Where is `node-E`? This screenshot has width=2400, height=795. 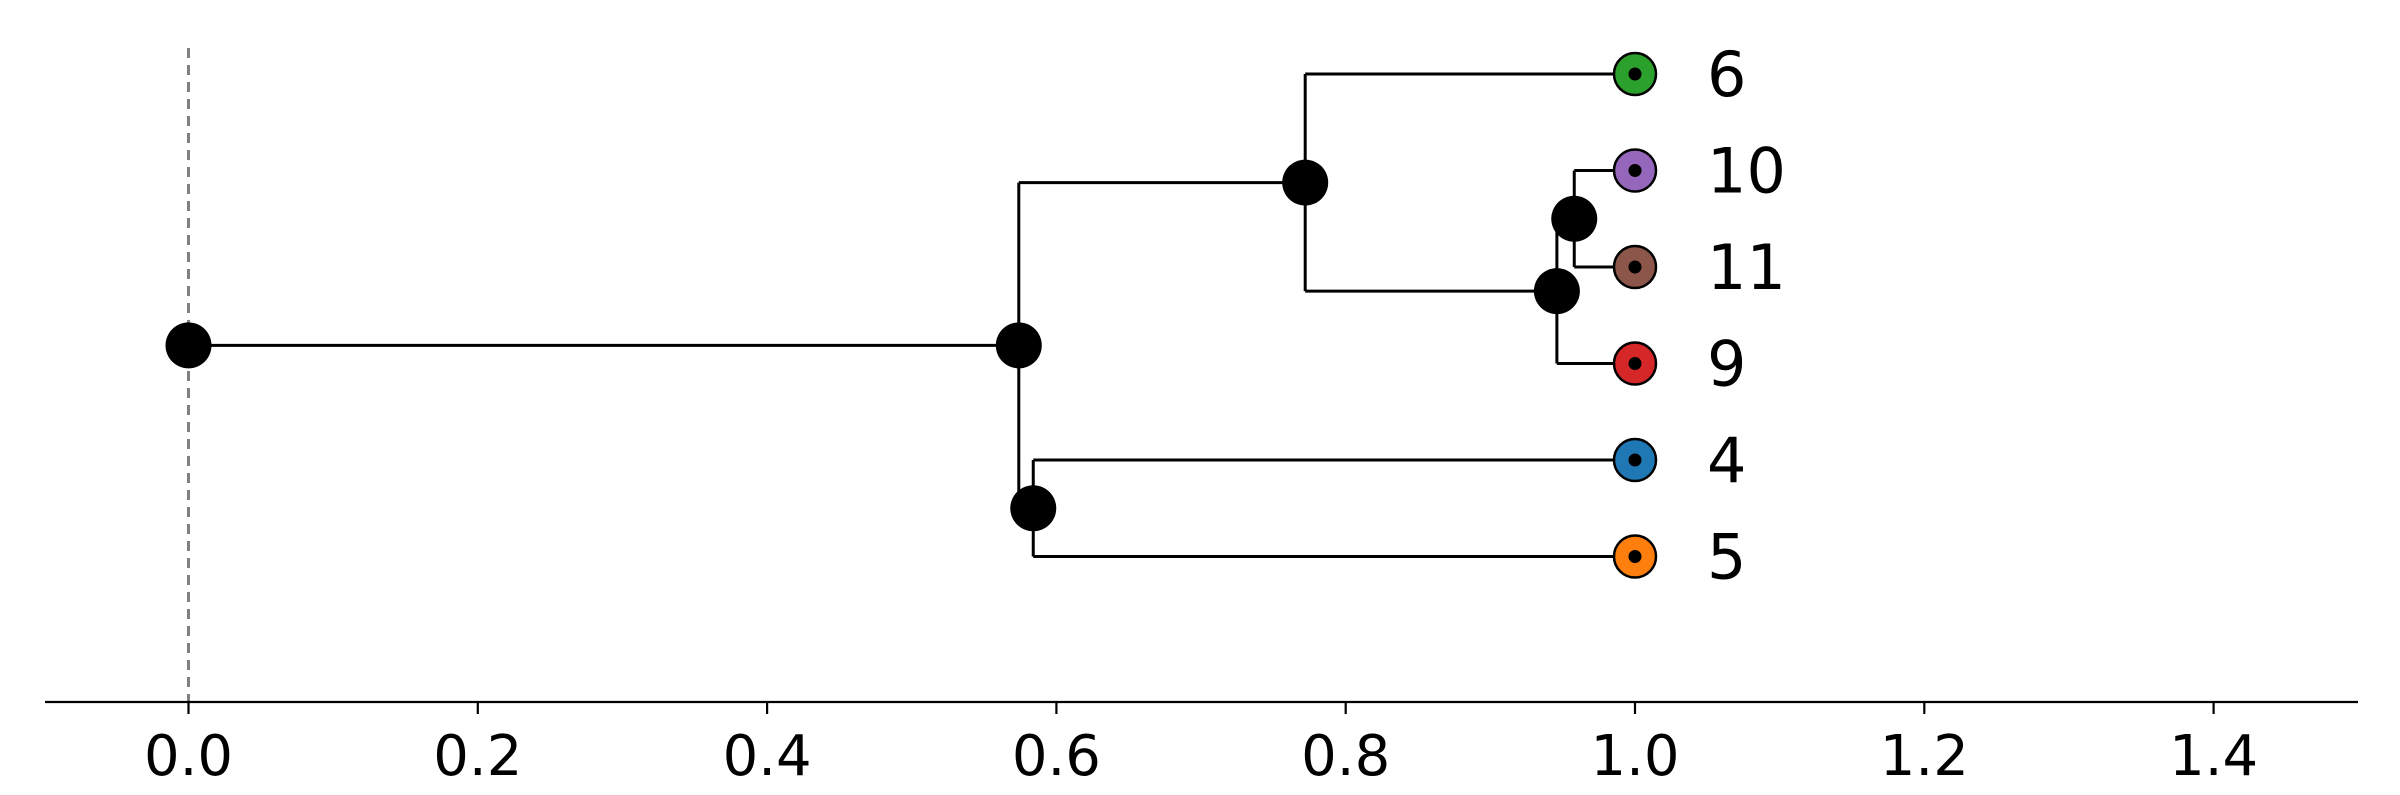
node-E is located at coordinates (1574, 218).